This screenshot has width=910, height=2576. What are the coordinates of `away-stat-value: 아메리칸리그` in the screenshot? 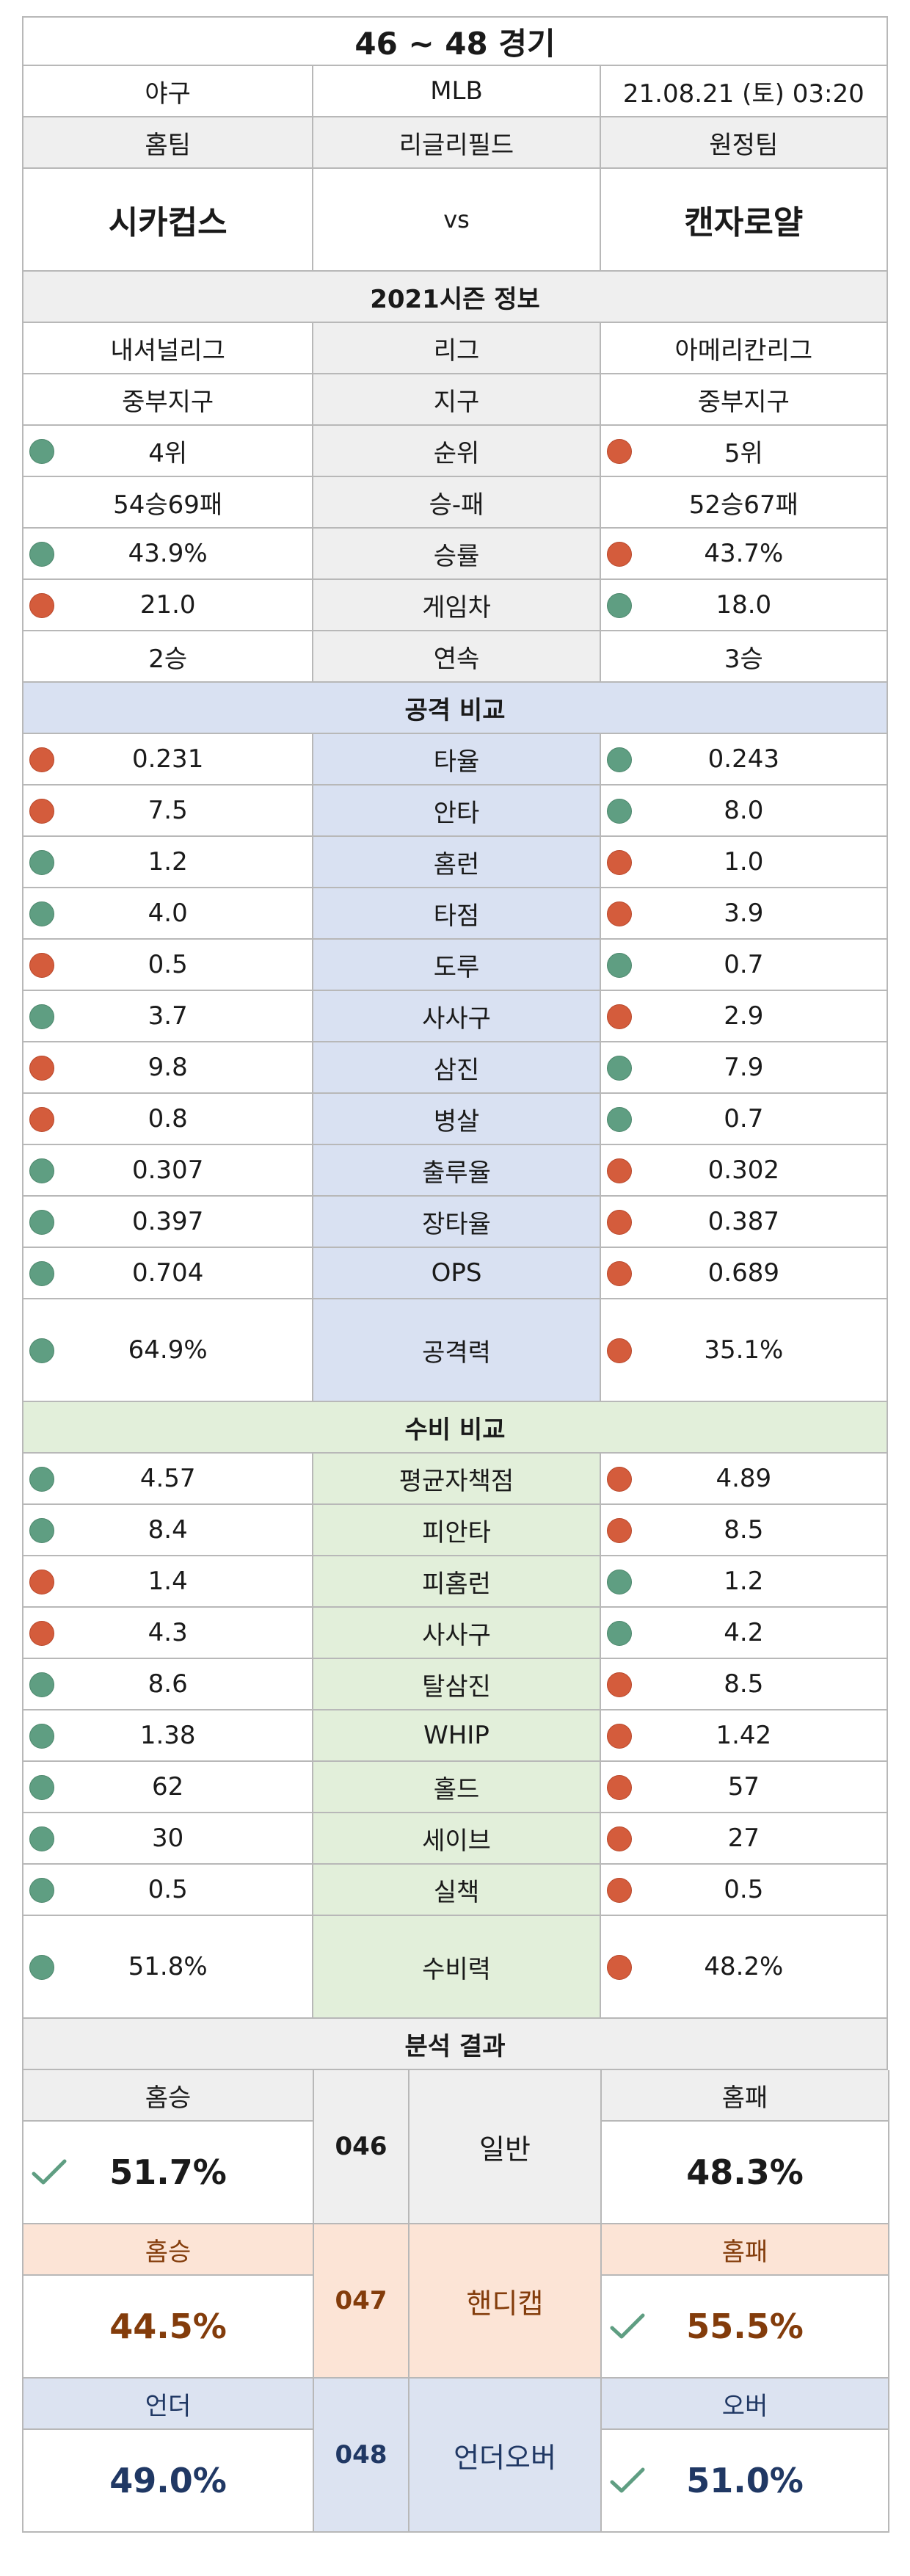 It's located at (744, 351).